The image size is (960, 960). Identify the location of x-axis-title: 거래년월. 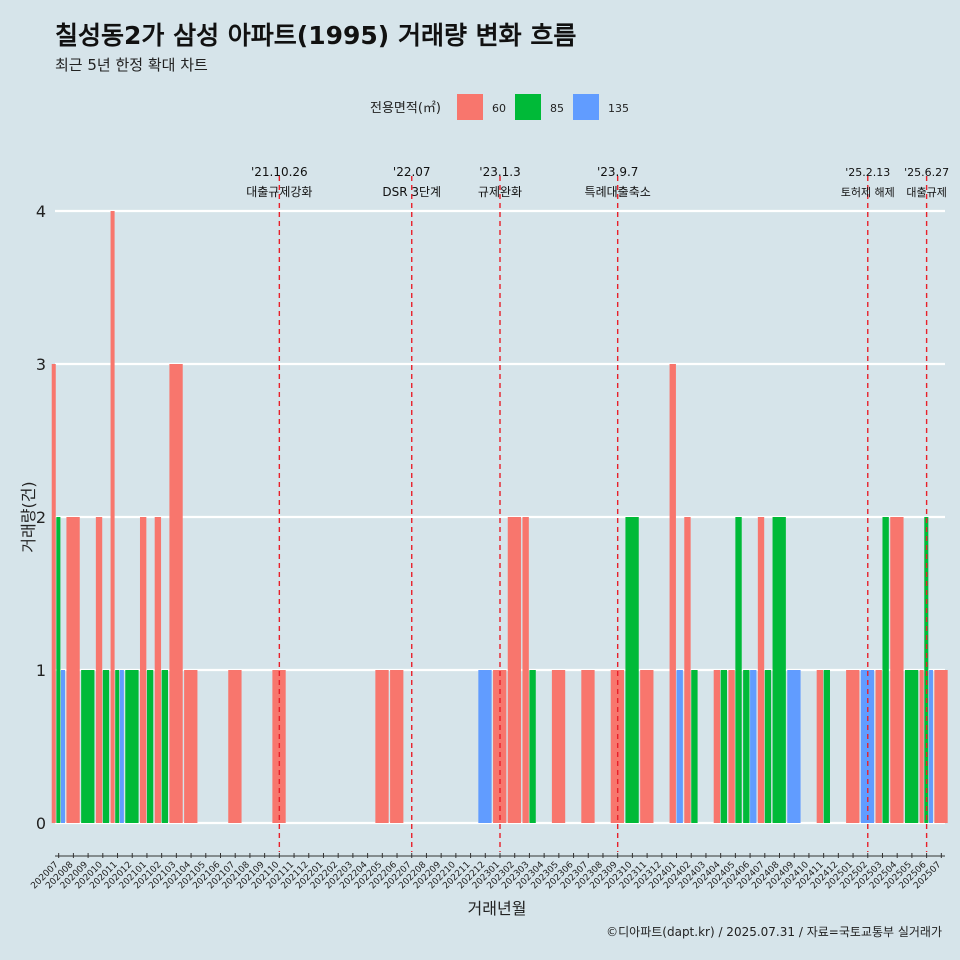
(497, 908).